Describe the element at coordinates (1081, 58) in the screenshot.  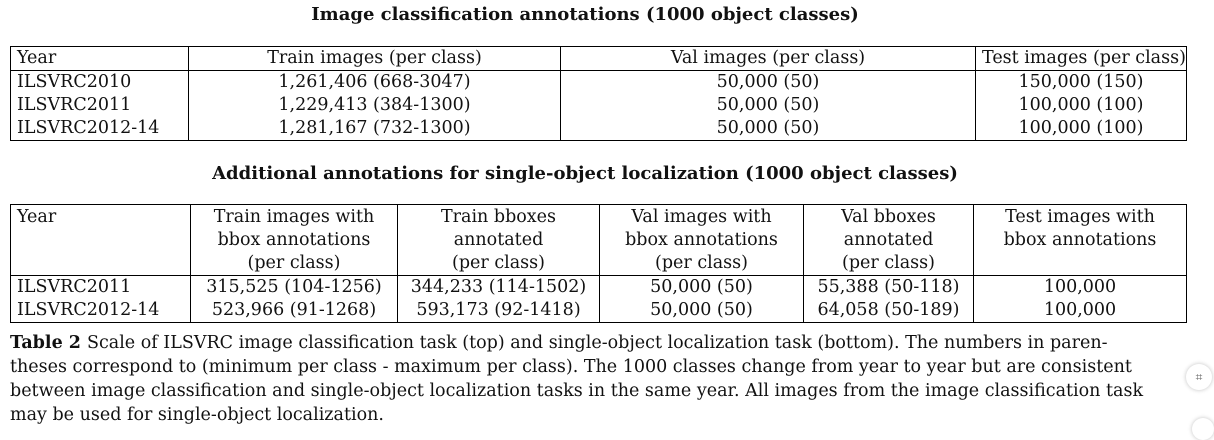
I see `header-cell: Test images (per class)` at that location.